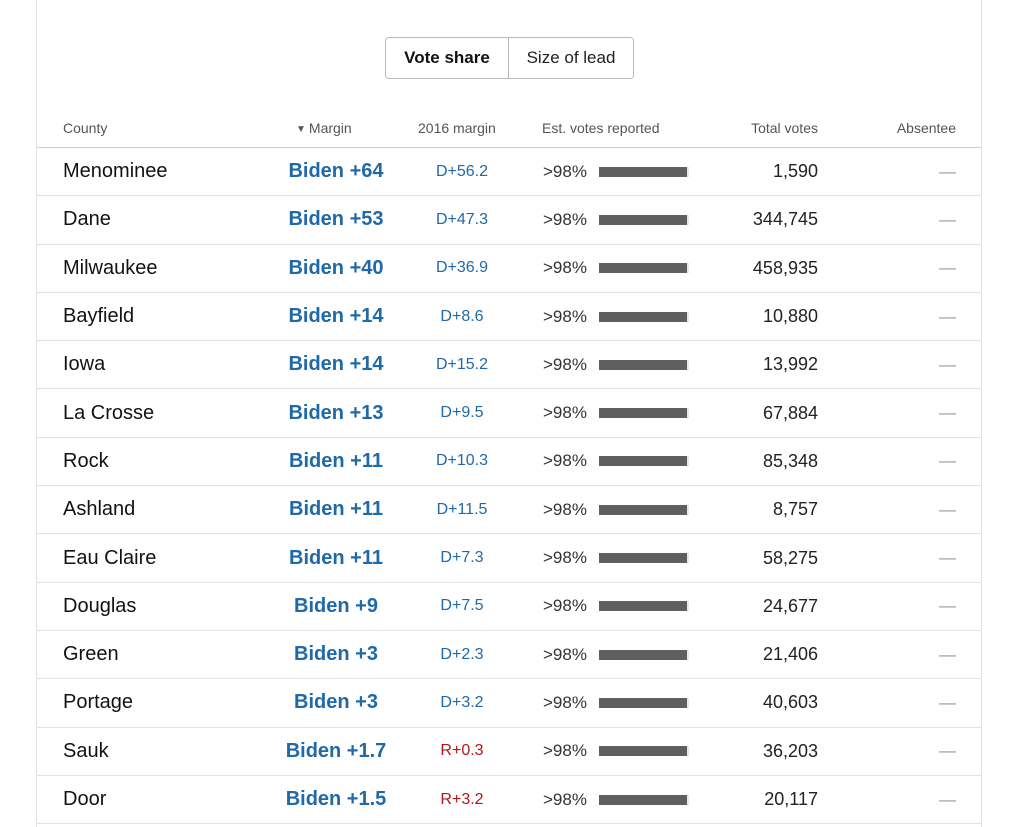  What do you see at coordinates (509, 800) in the screenshot?
I see `table-row: Door Biden +1.5 R+3.2 >98% 20,117 —` at bounding box center [509, 800].